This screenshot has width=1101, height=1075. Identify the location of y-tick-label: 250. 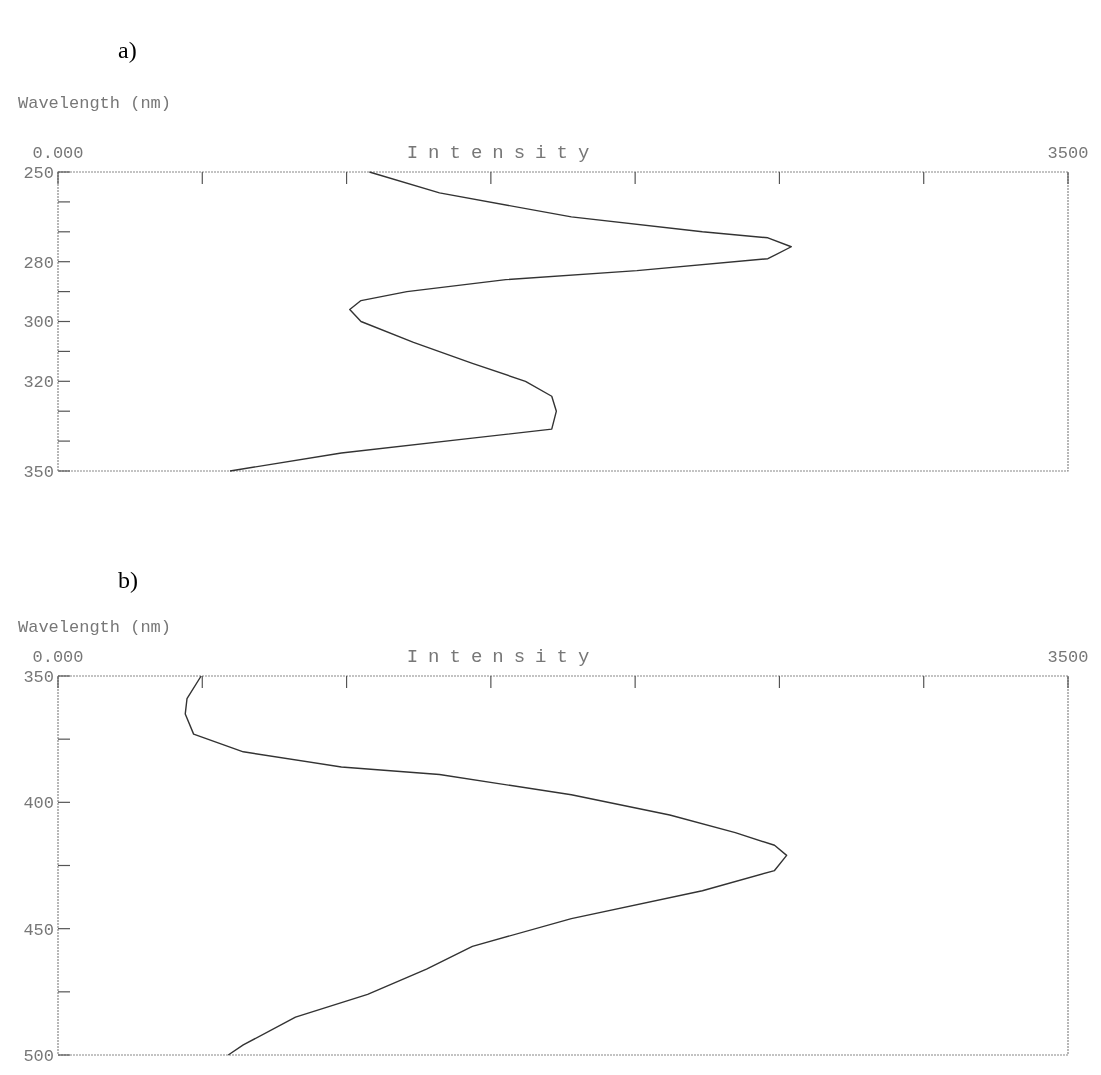
(38, 173).